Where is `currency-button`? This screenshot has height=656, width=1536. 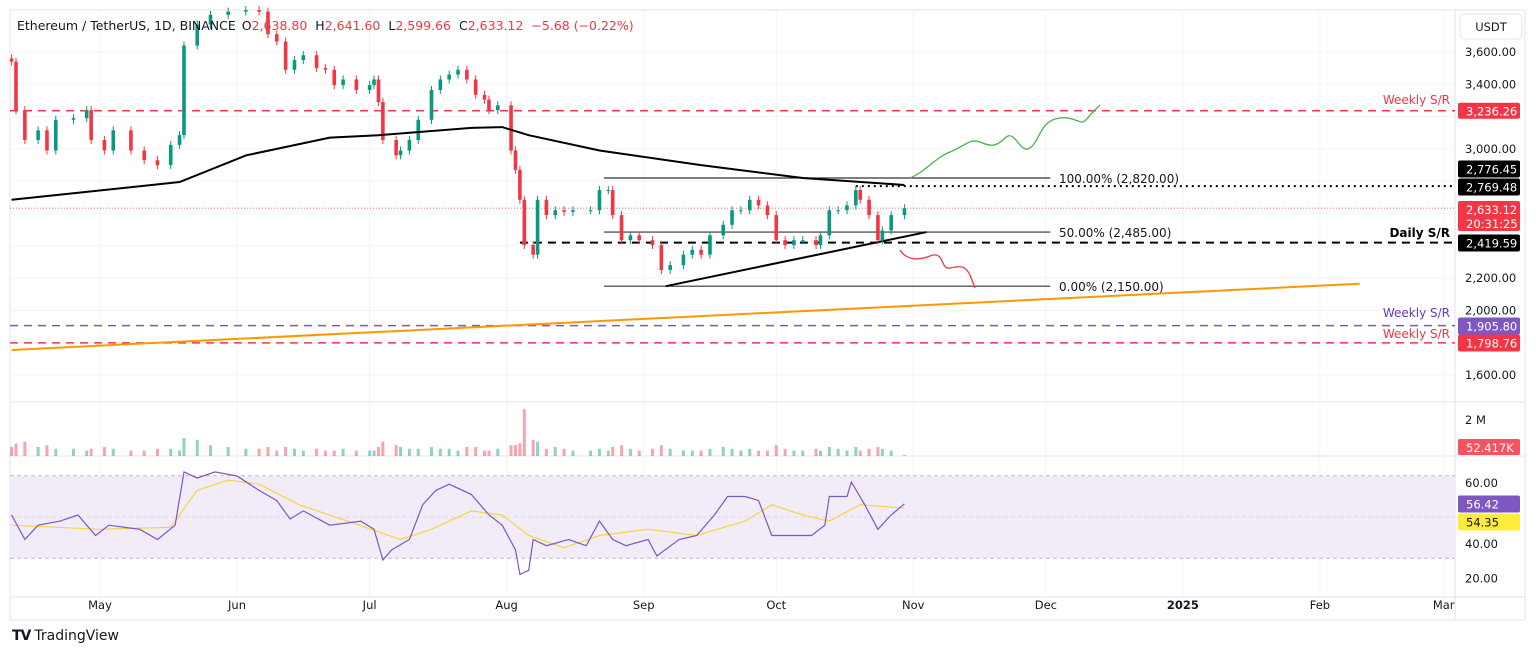 currency-button is located at coordinates (1491, 26).